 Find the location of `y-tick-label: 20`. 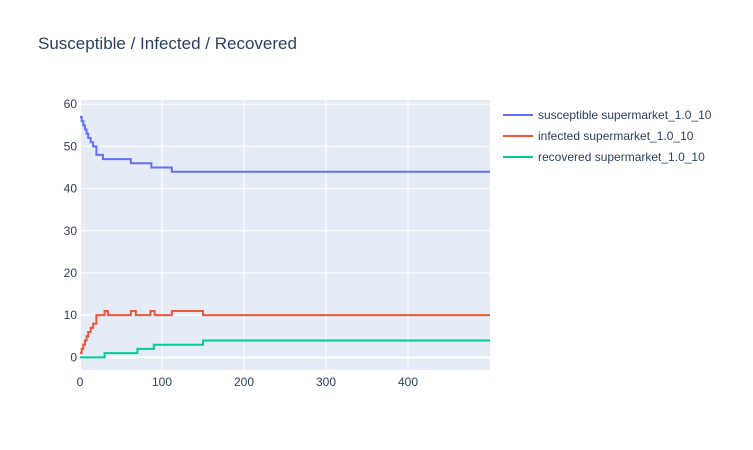

y-tick-label: 20 is located at coordinates (71, 273).